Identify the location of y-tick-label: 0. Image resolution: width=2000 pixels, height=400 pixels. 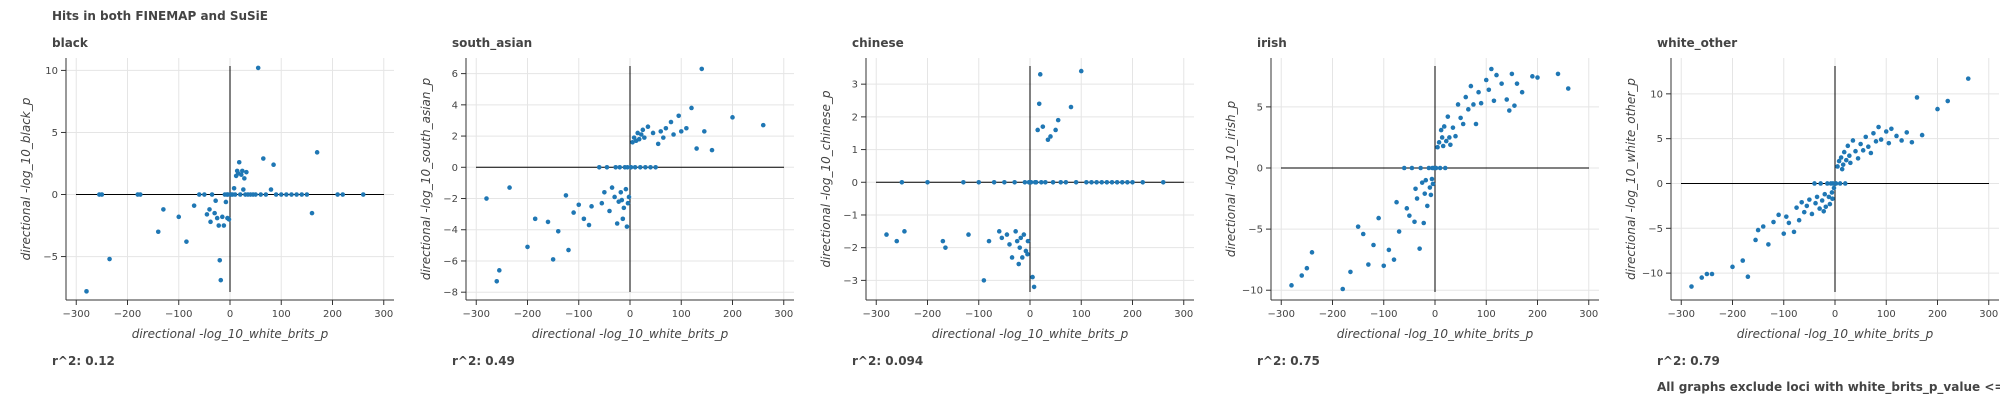
(455, 168).